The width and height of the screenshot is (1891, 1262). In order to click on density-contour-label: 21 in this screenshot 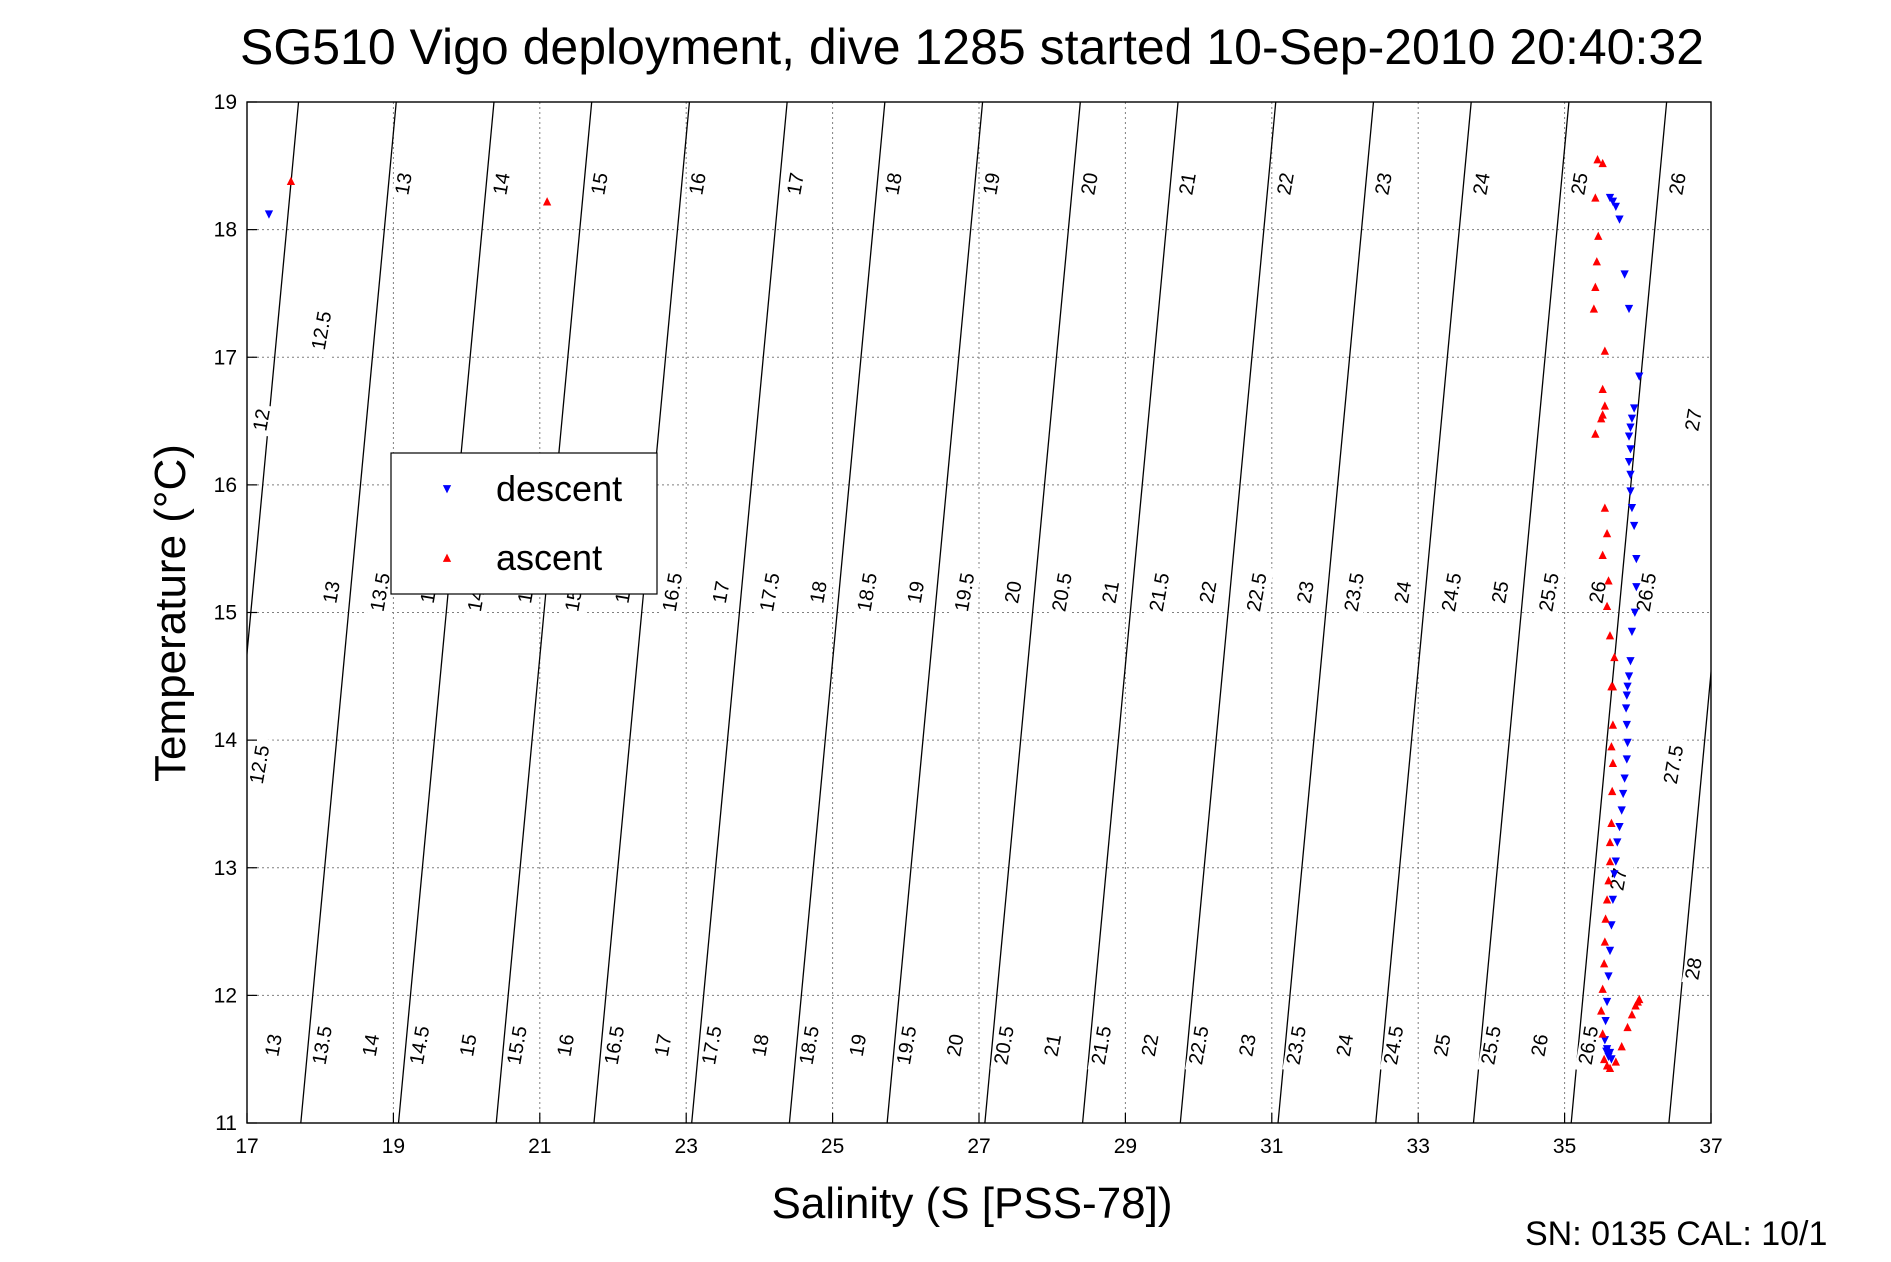, I will do `click(1112, 592)`.